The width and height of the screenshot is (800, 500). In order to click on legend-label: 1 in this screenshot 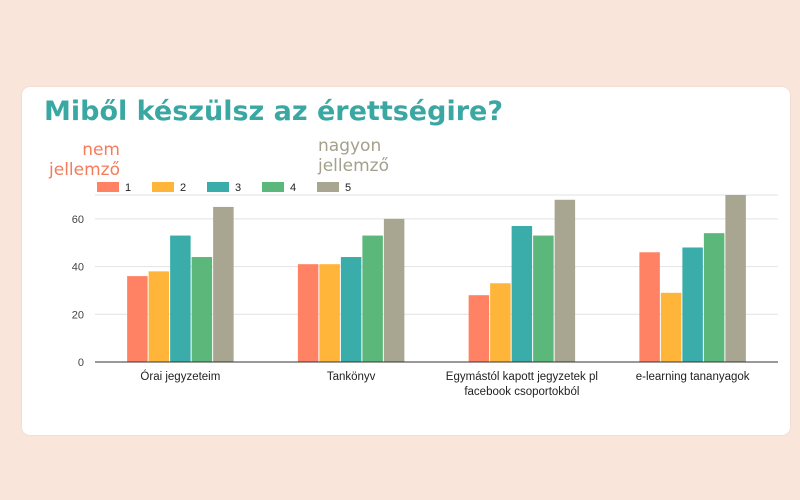, I will do `click(128, 188)`.